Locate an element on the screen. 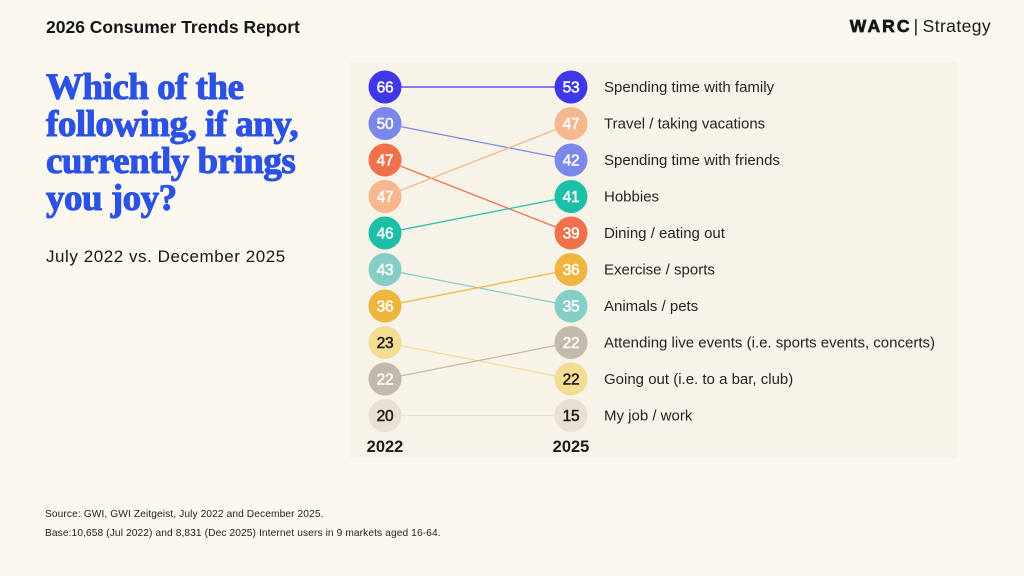 This screenshot has width=1024, height=576. svg-text: Exercise / sports is located at coordinates (659, 270).